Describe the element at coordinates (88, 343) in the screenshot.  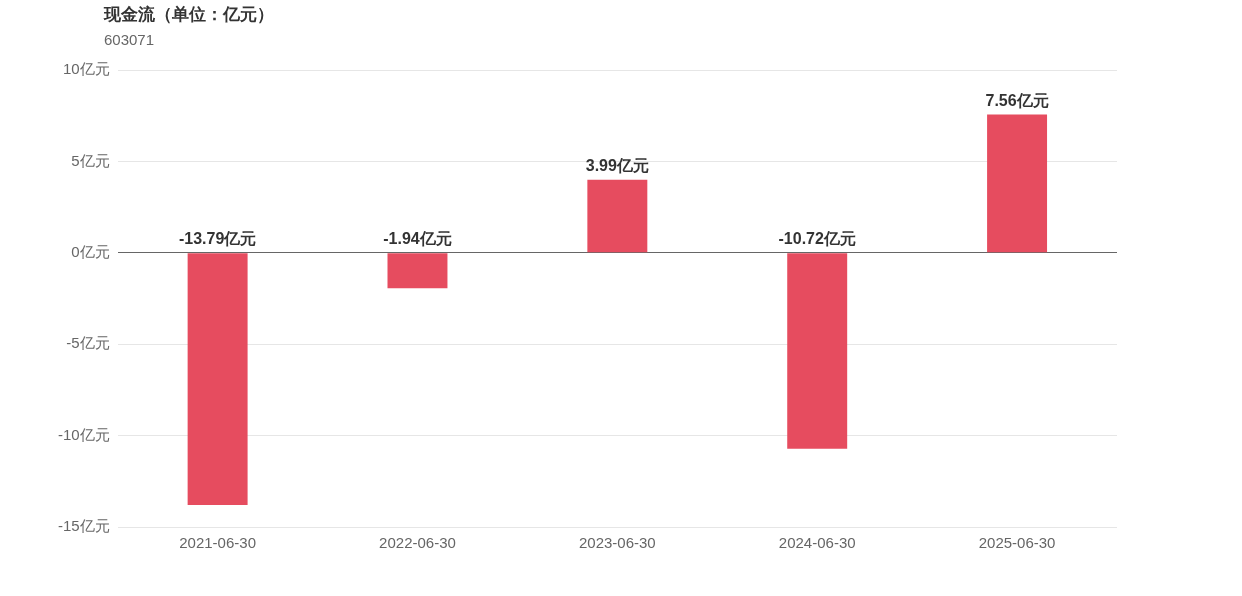
I see `y-tick-label: -5亿元` at that location.